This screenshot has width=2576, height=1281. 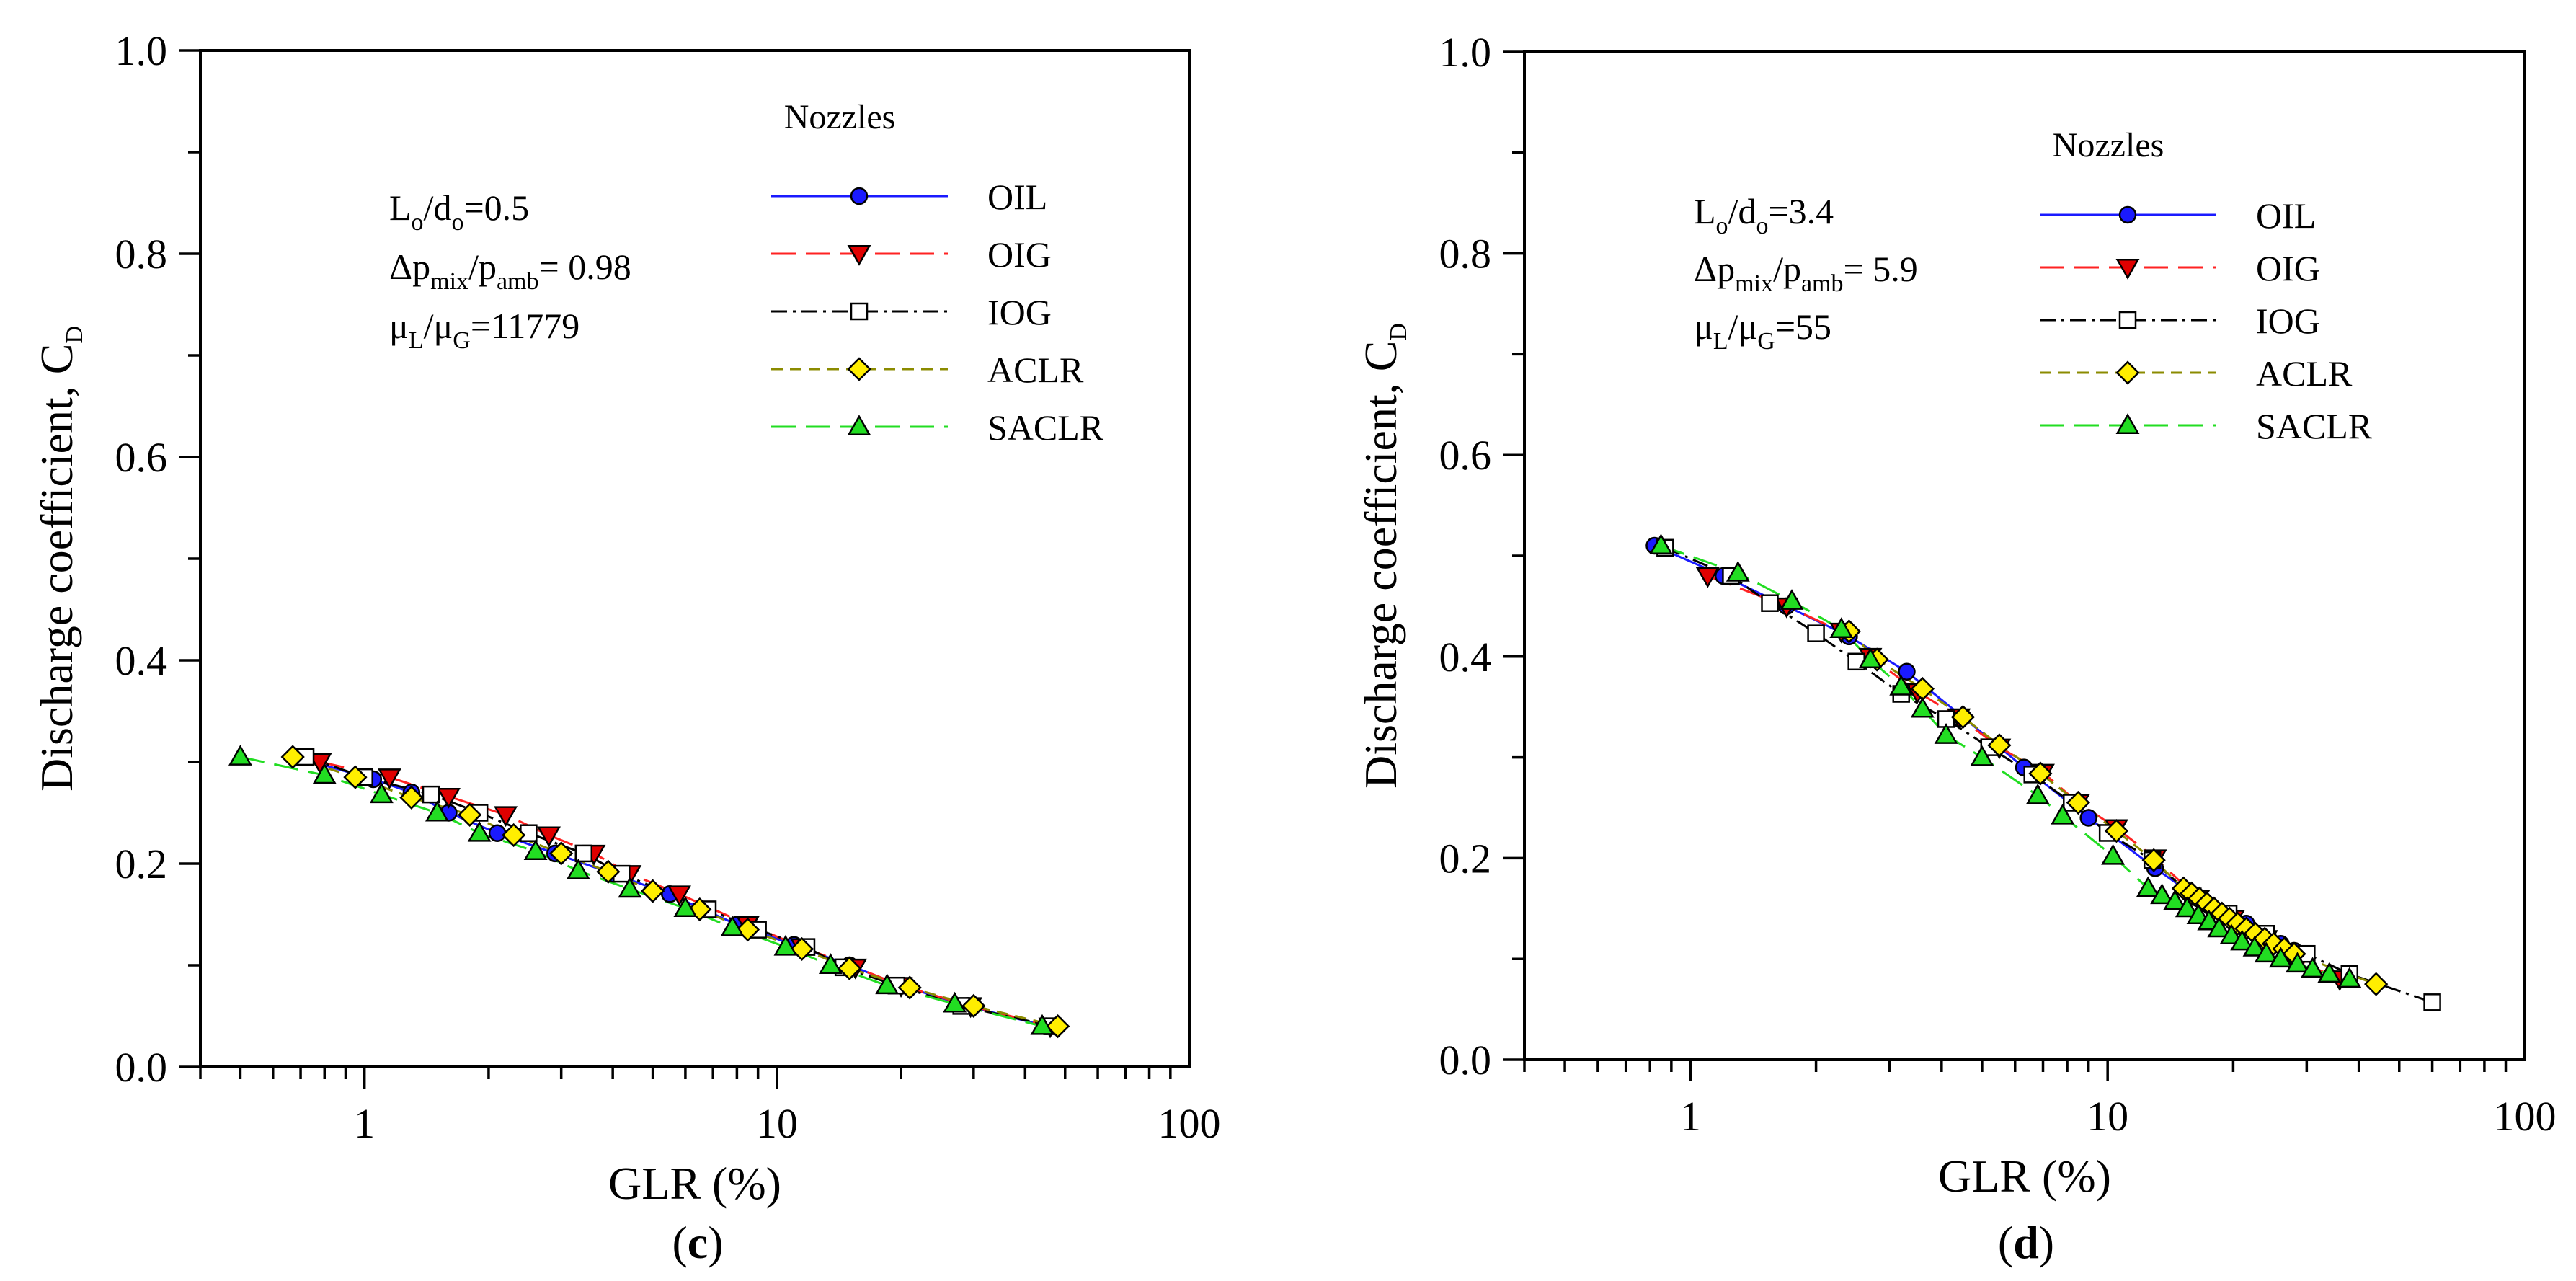 What do you see at coordinates (697, 1243) in the screenshot?
I see `panel-label: (c)` at bounding box center [697, 1243].